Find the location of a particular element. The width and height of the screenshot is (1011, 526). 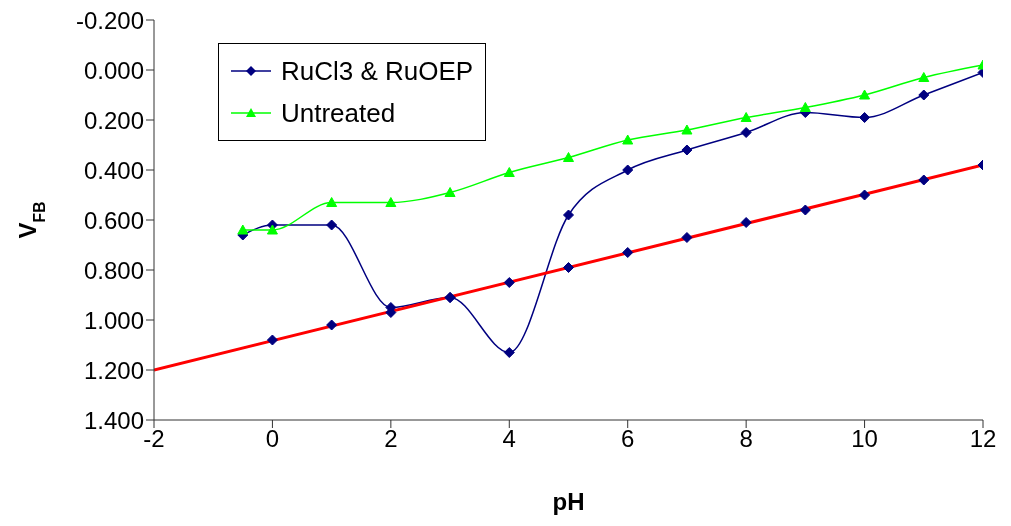

y-tick-label: 0.800 is located at coordinates (113, 270).